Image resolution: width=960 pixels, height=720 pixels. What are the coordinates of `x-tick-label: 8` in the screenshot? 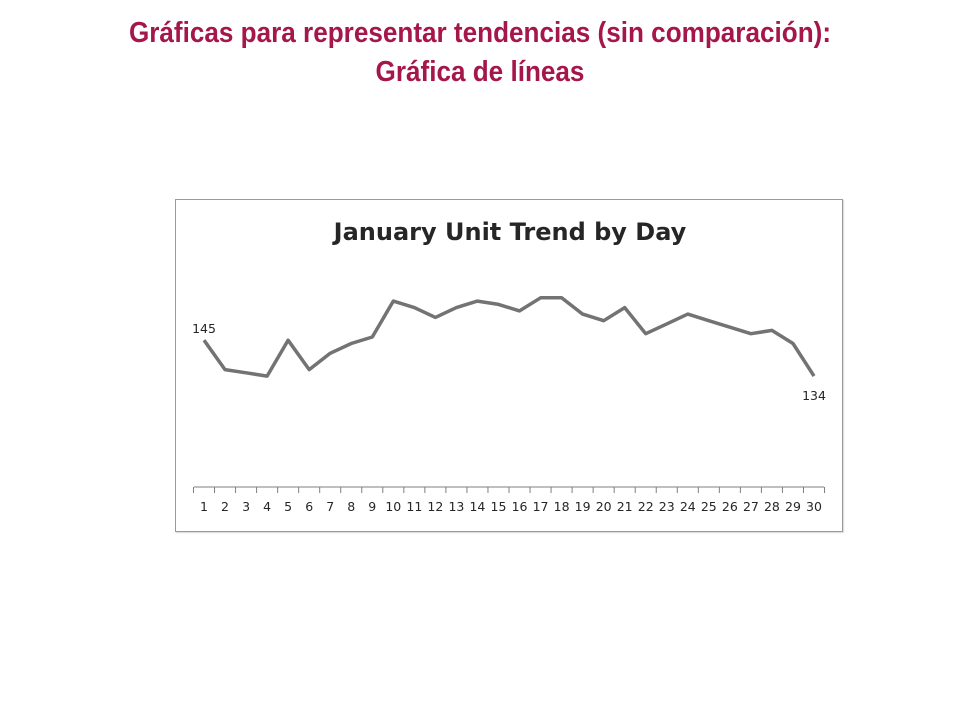 It's located at (351, 506).